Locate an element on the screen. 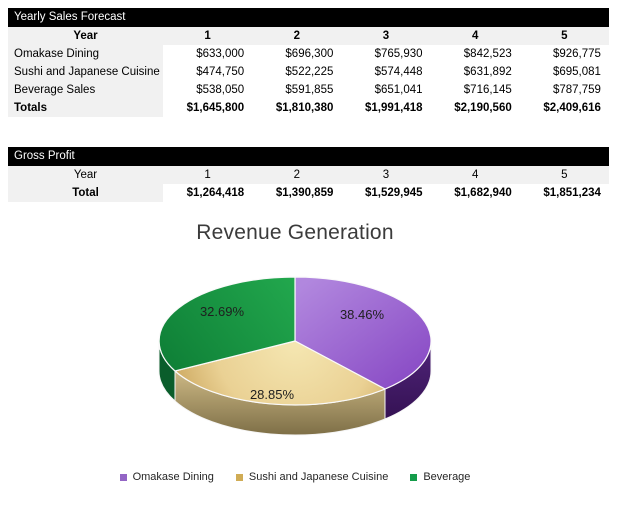  legend-label: Sushi and Japanese Cuisine is located at coordinates (318, 477).